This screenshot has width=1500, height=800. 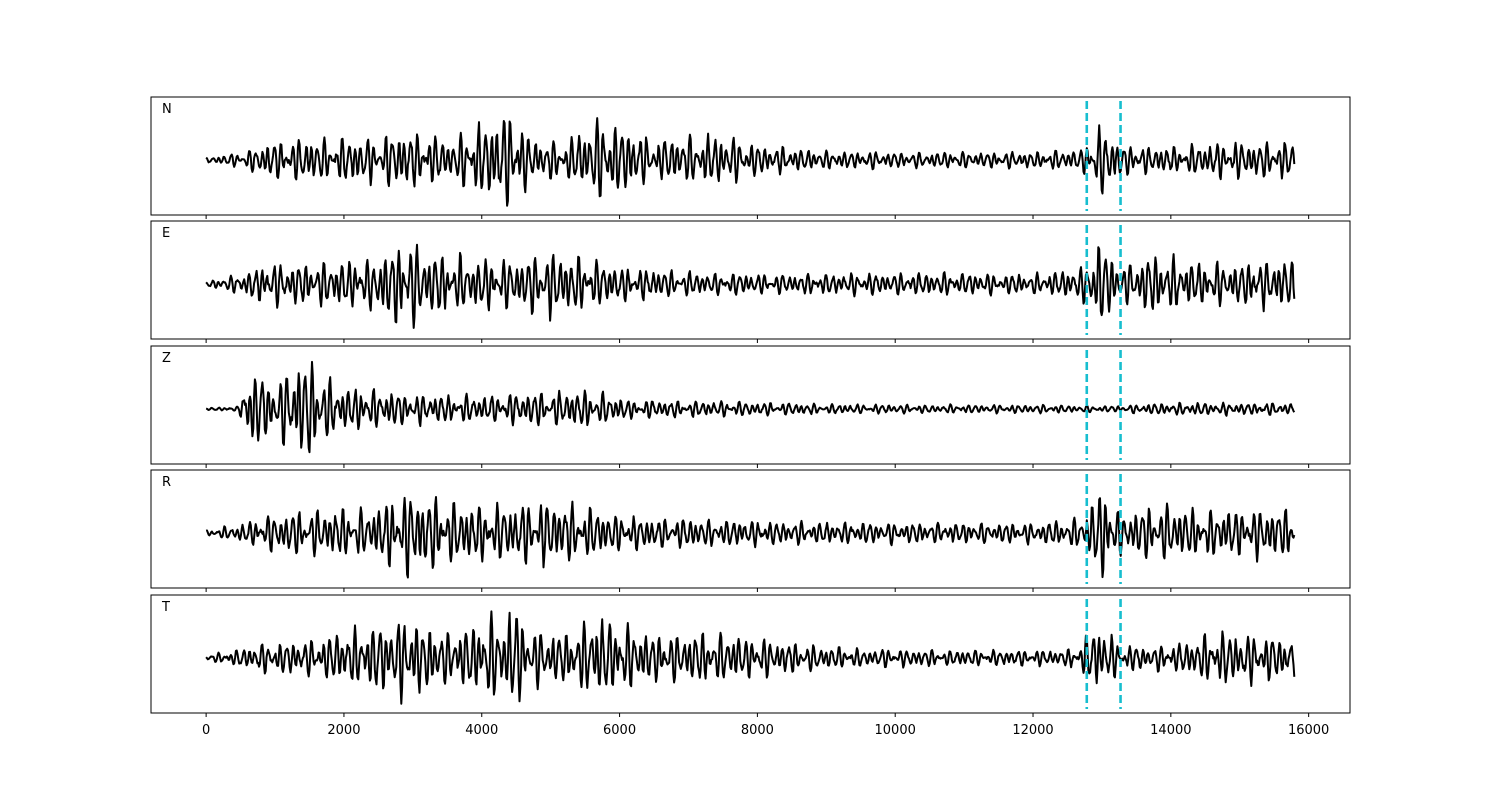 I want to click on waveform-e, so click(x=750, y=286).